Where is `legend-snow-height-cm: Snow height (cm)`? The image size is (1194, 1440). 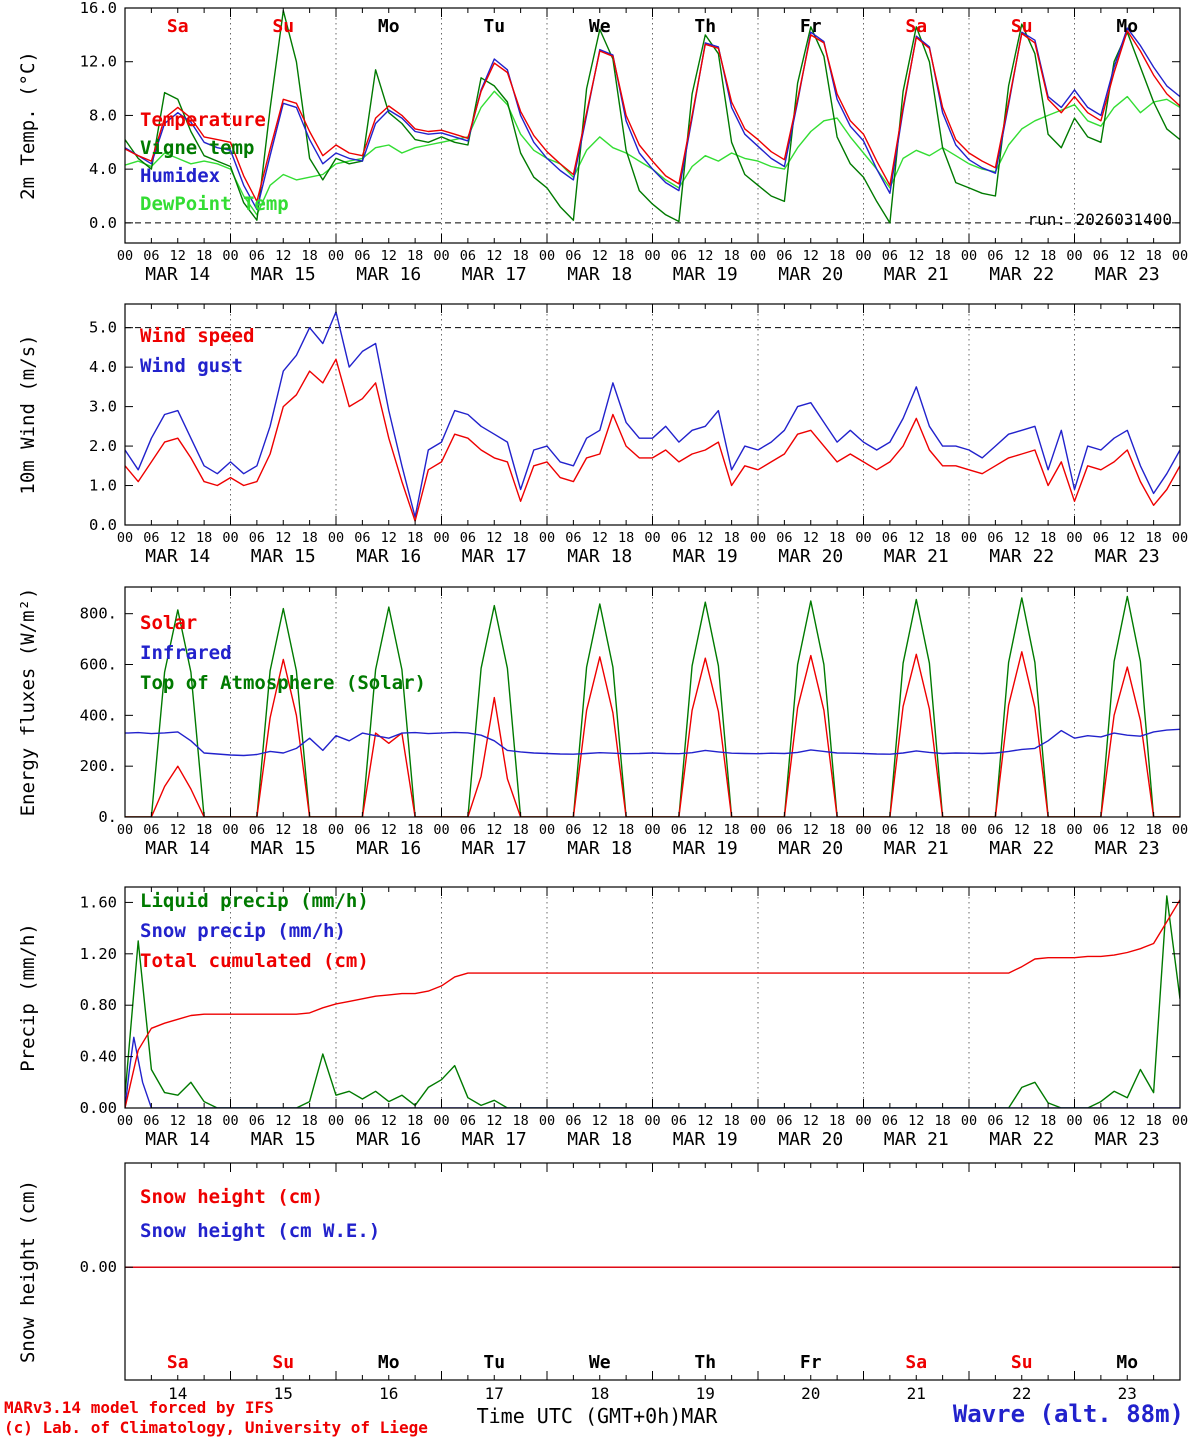
legend-snow-height-cm: Snow height (cm) is located at coordinates (231, 1197).